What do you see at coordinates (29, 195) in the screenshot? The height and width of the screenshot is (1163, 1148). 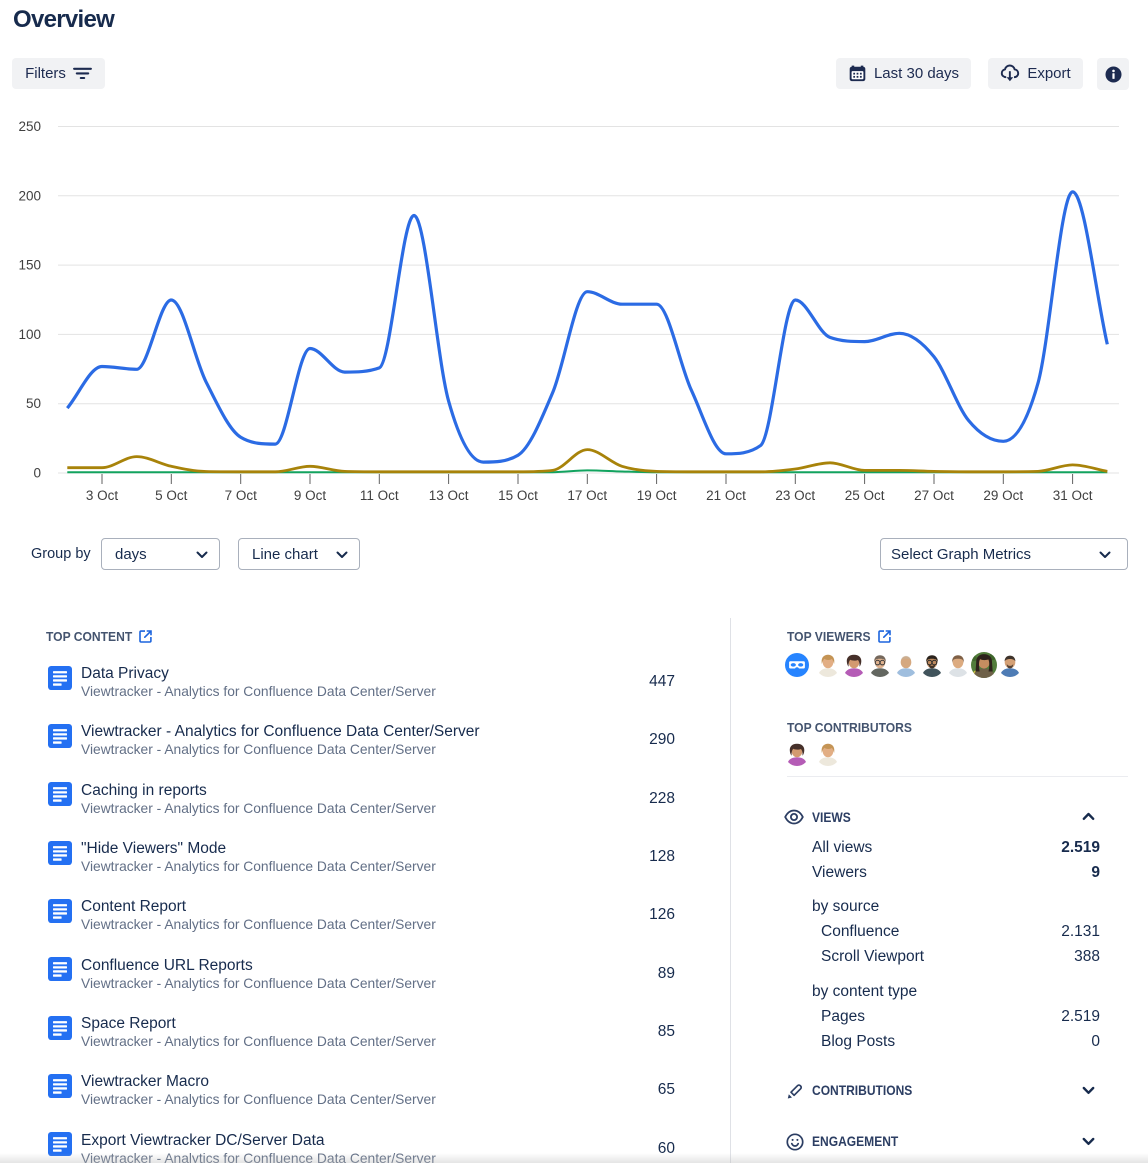 I see `svg-text: 200` at bounding box center [29, 195].